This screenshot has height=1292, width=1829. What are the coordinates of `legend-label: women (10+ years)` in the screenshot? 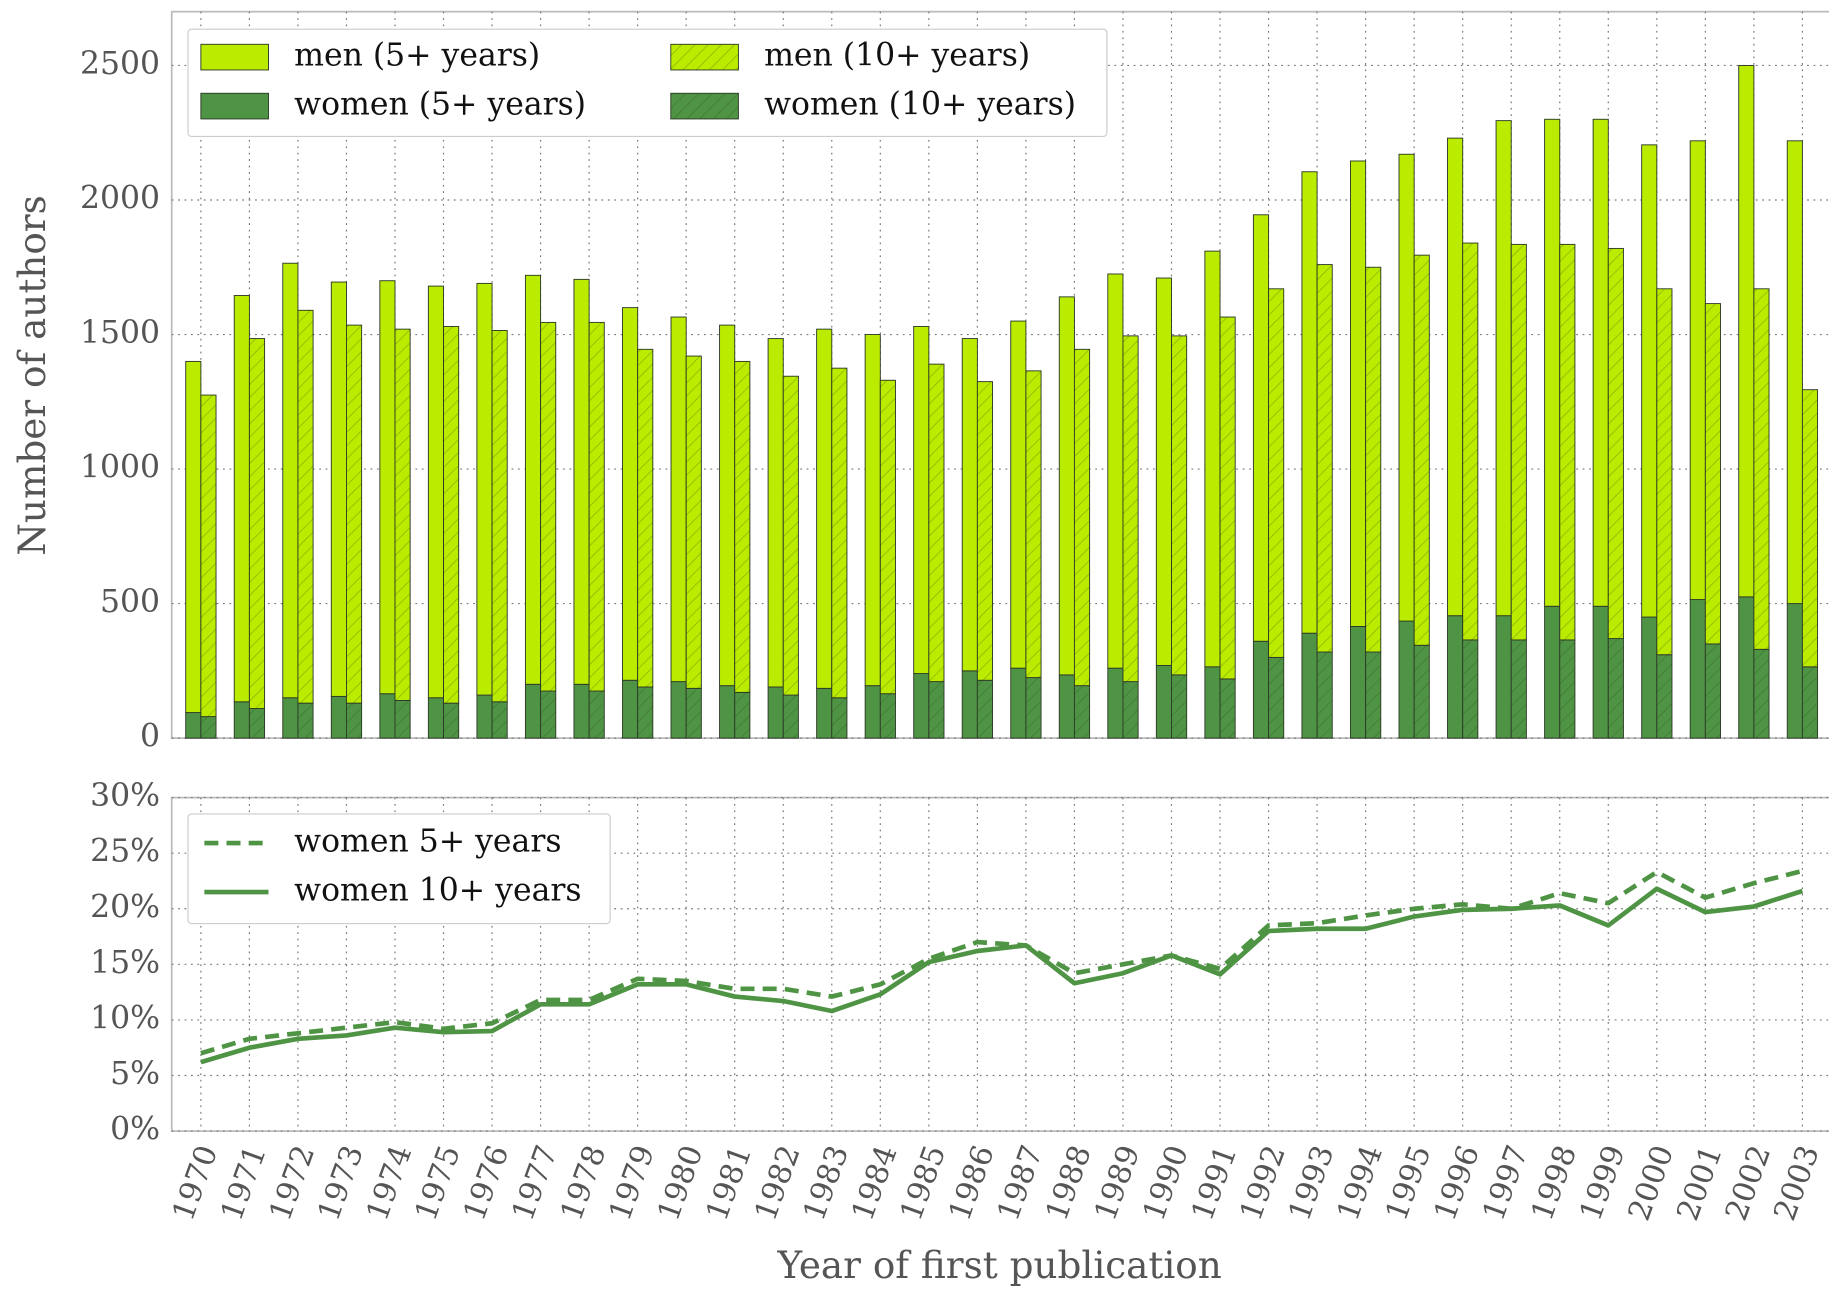 It's located at (920, 105).